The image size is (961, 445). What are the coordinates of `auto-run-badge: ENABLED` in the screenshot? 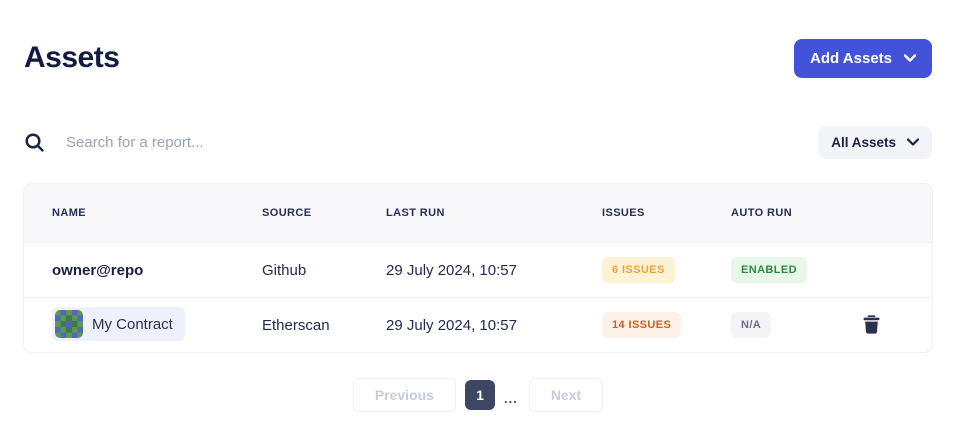 It's located at (769, 270).